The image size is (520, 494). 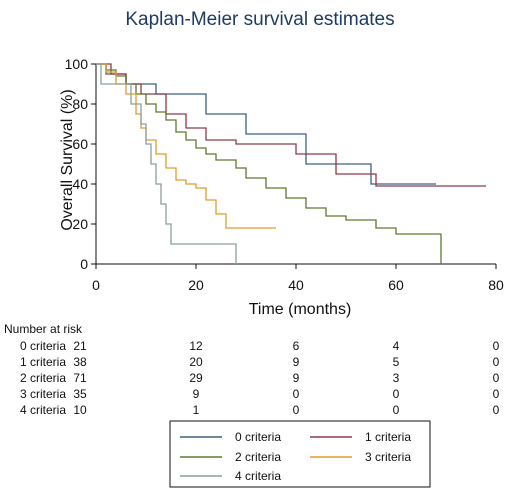 I want to click on risk-row-label: 4 criteria, so click(x=43, y=410).